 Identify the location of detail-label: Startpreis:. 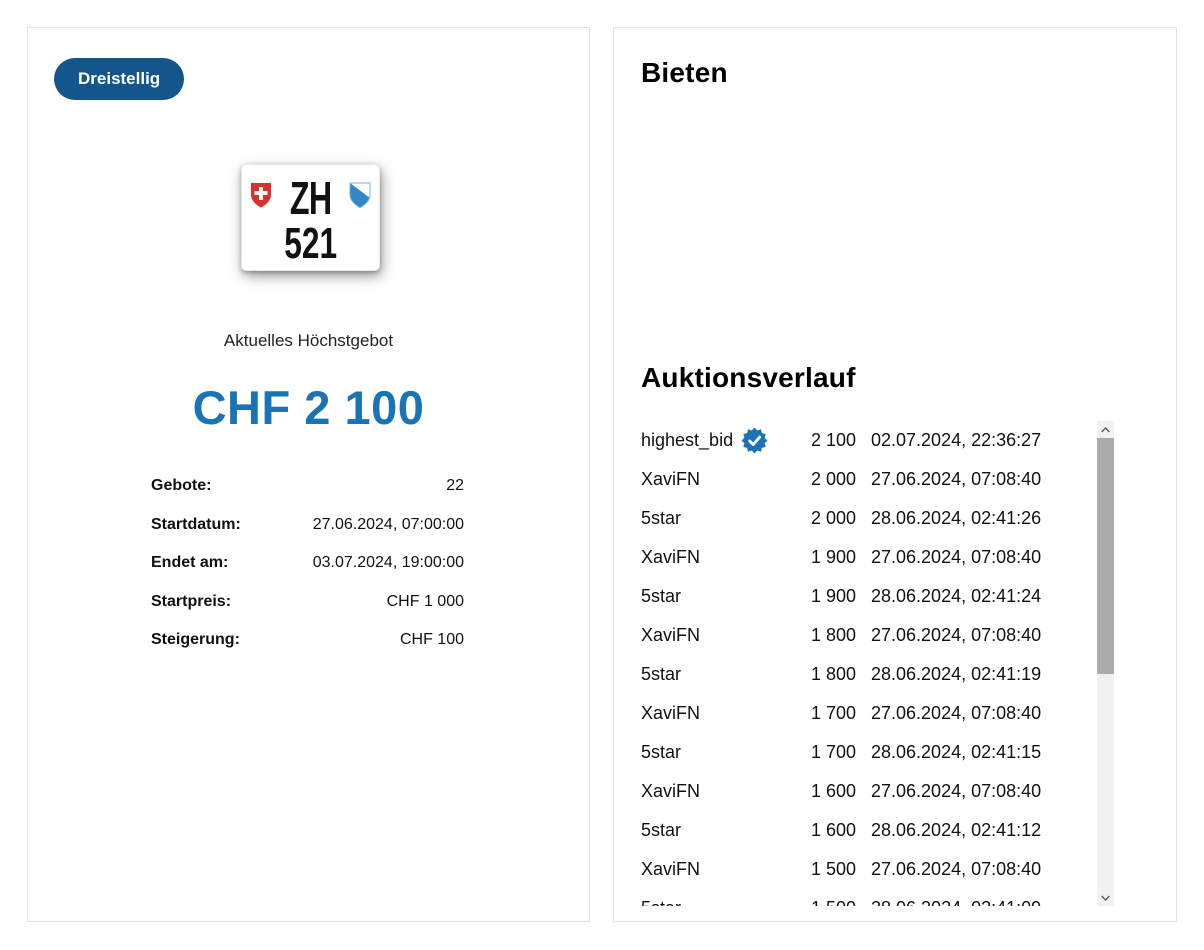
(191, 601).